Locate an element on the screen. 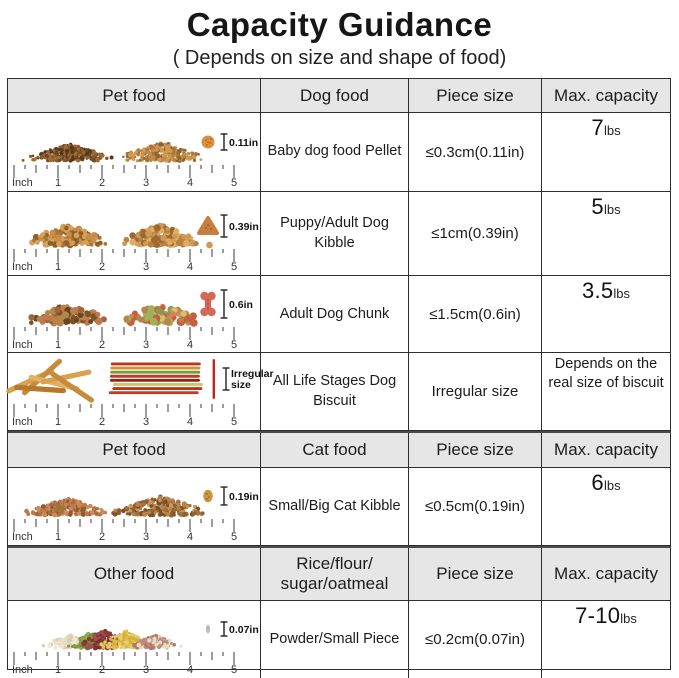 Image resolution: width=679 pixels, height=678 pixels. capacity-number: 6 is located at coordinates (597, 482).